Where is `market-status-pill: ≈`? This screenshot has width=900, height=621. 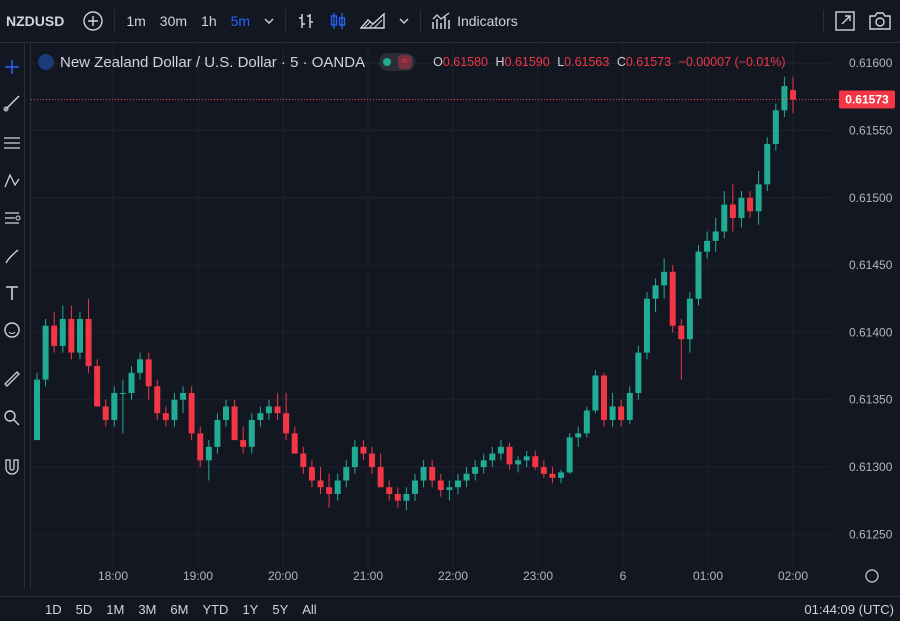
market-status-pill: ≈ is located at coordinates (397, 62).